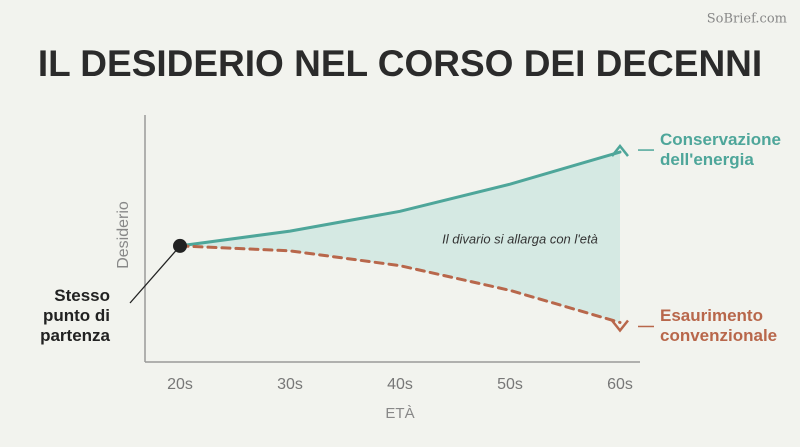  I want to click on legend-label: Esaurimento convenzionale, so click(719, 326).